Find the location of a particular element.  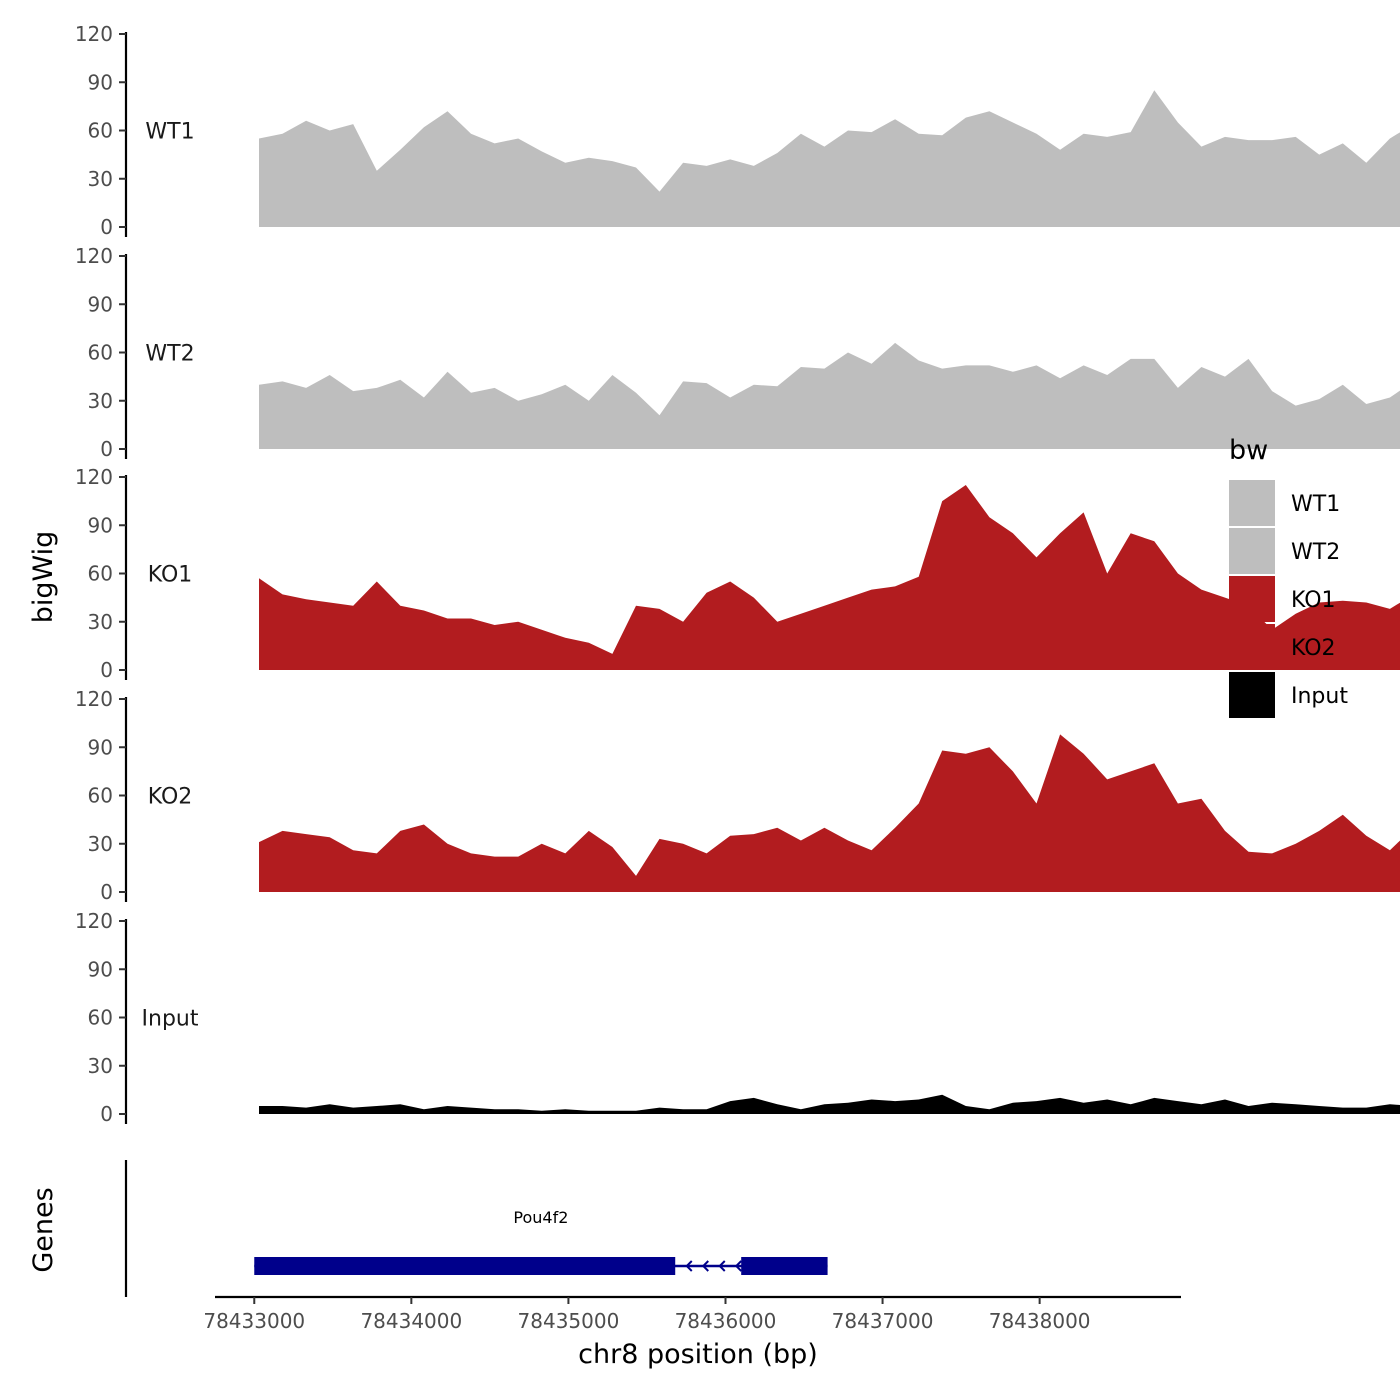

x-tick-label: 78436000 is located at coordinates (726, 1321).